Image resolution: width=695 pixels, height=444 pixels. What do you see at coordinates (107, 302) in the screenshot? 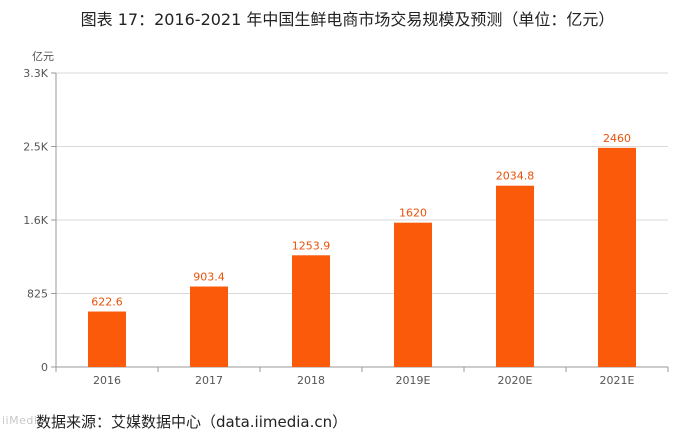
I see `bar-value-label: 622.6` at bounding box center [107, 302].